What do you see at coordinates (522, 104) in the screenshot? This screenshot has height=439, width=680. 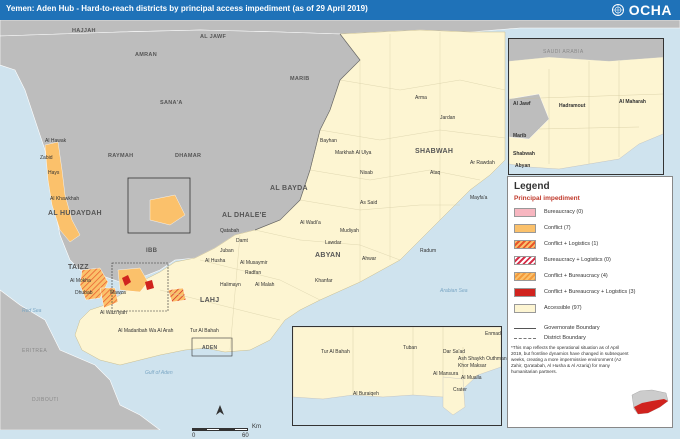 I see `inset-label: Al Jawf` at bounding box center [522, 104].